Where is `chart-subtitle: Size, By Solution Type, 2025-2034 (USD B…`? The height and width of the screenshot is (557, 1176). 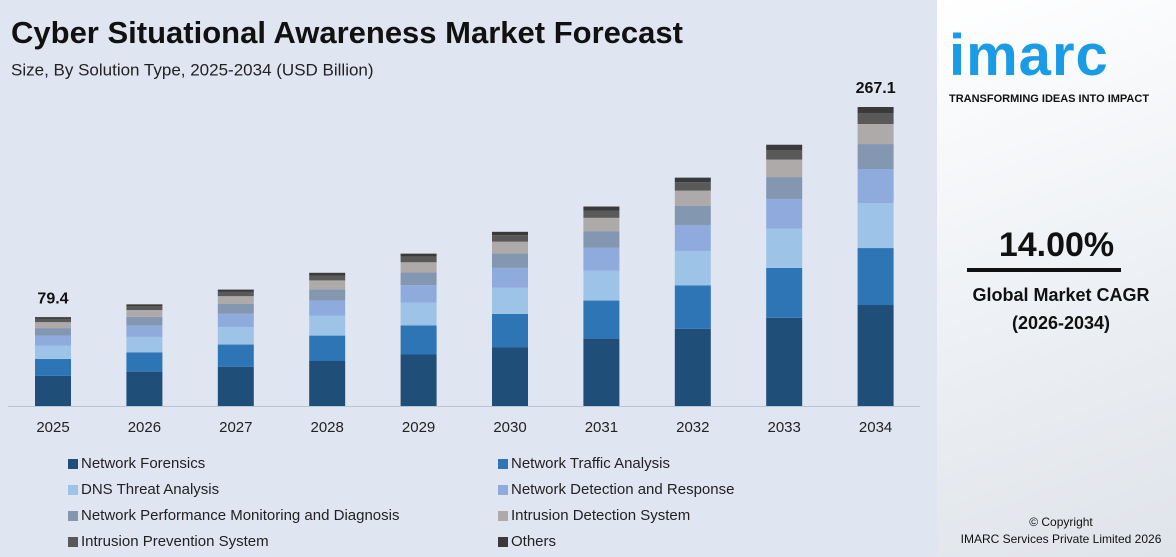
chart-subtitle: Size, By Solution Type, 2025-2034 (USD B… is located at coordinates (192, 69).